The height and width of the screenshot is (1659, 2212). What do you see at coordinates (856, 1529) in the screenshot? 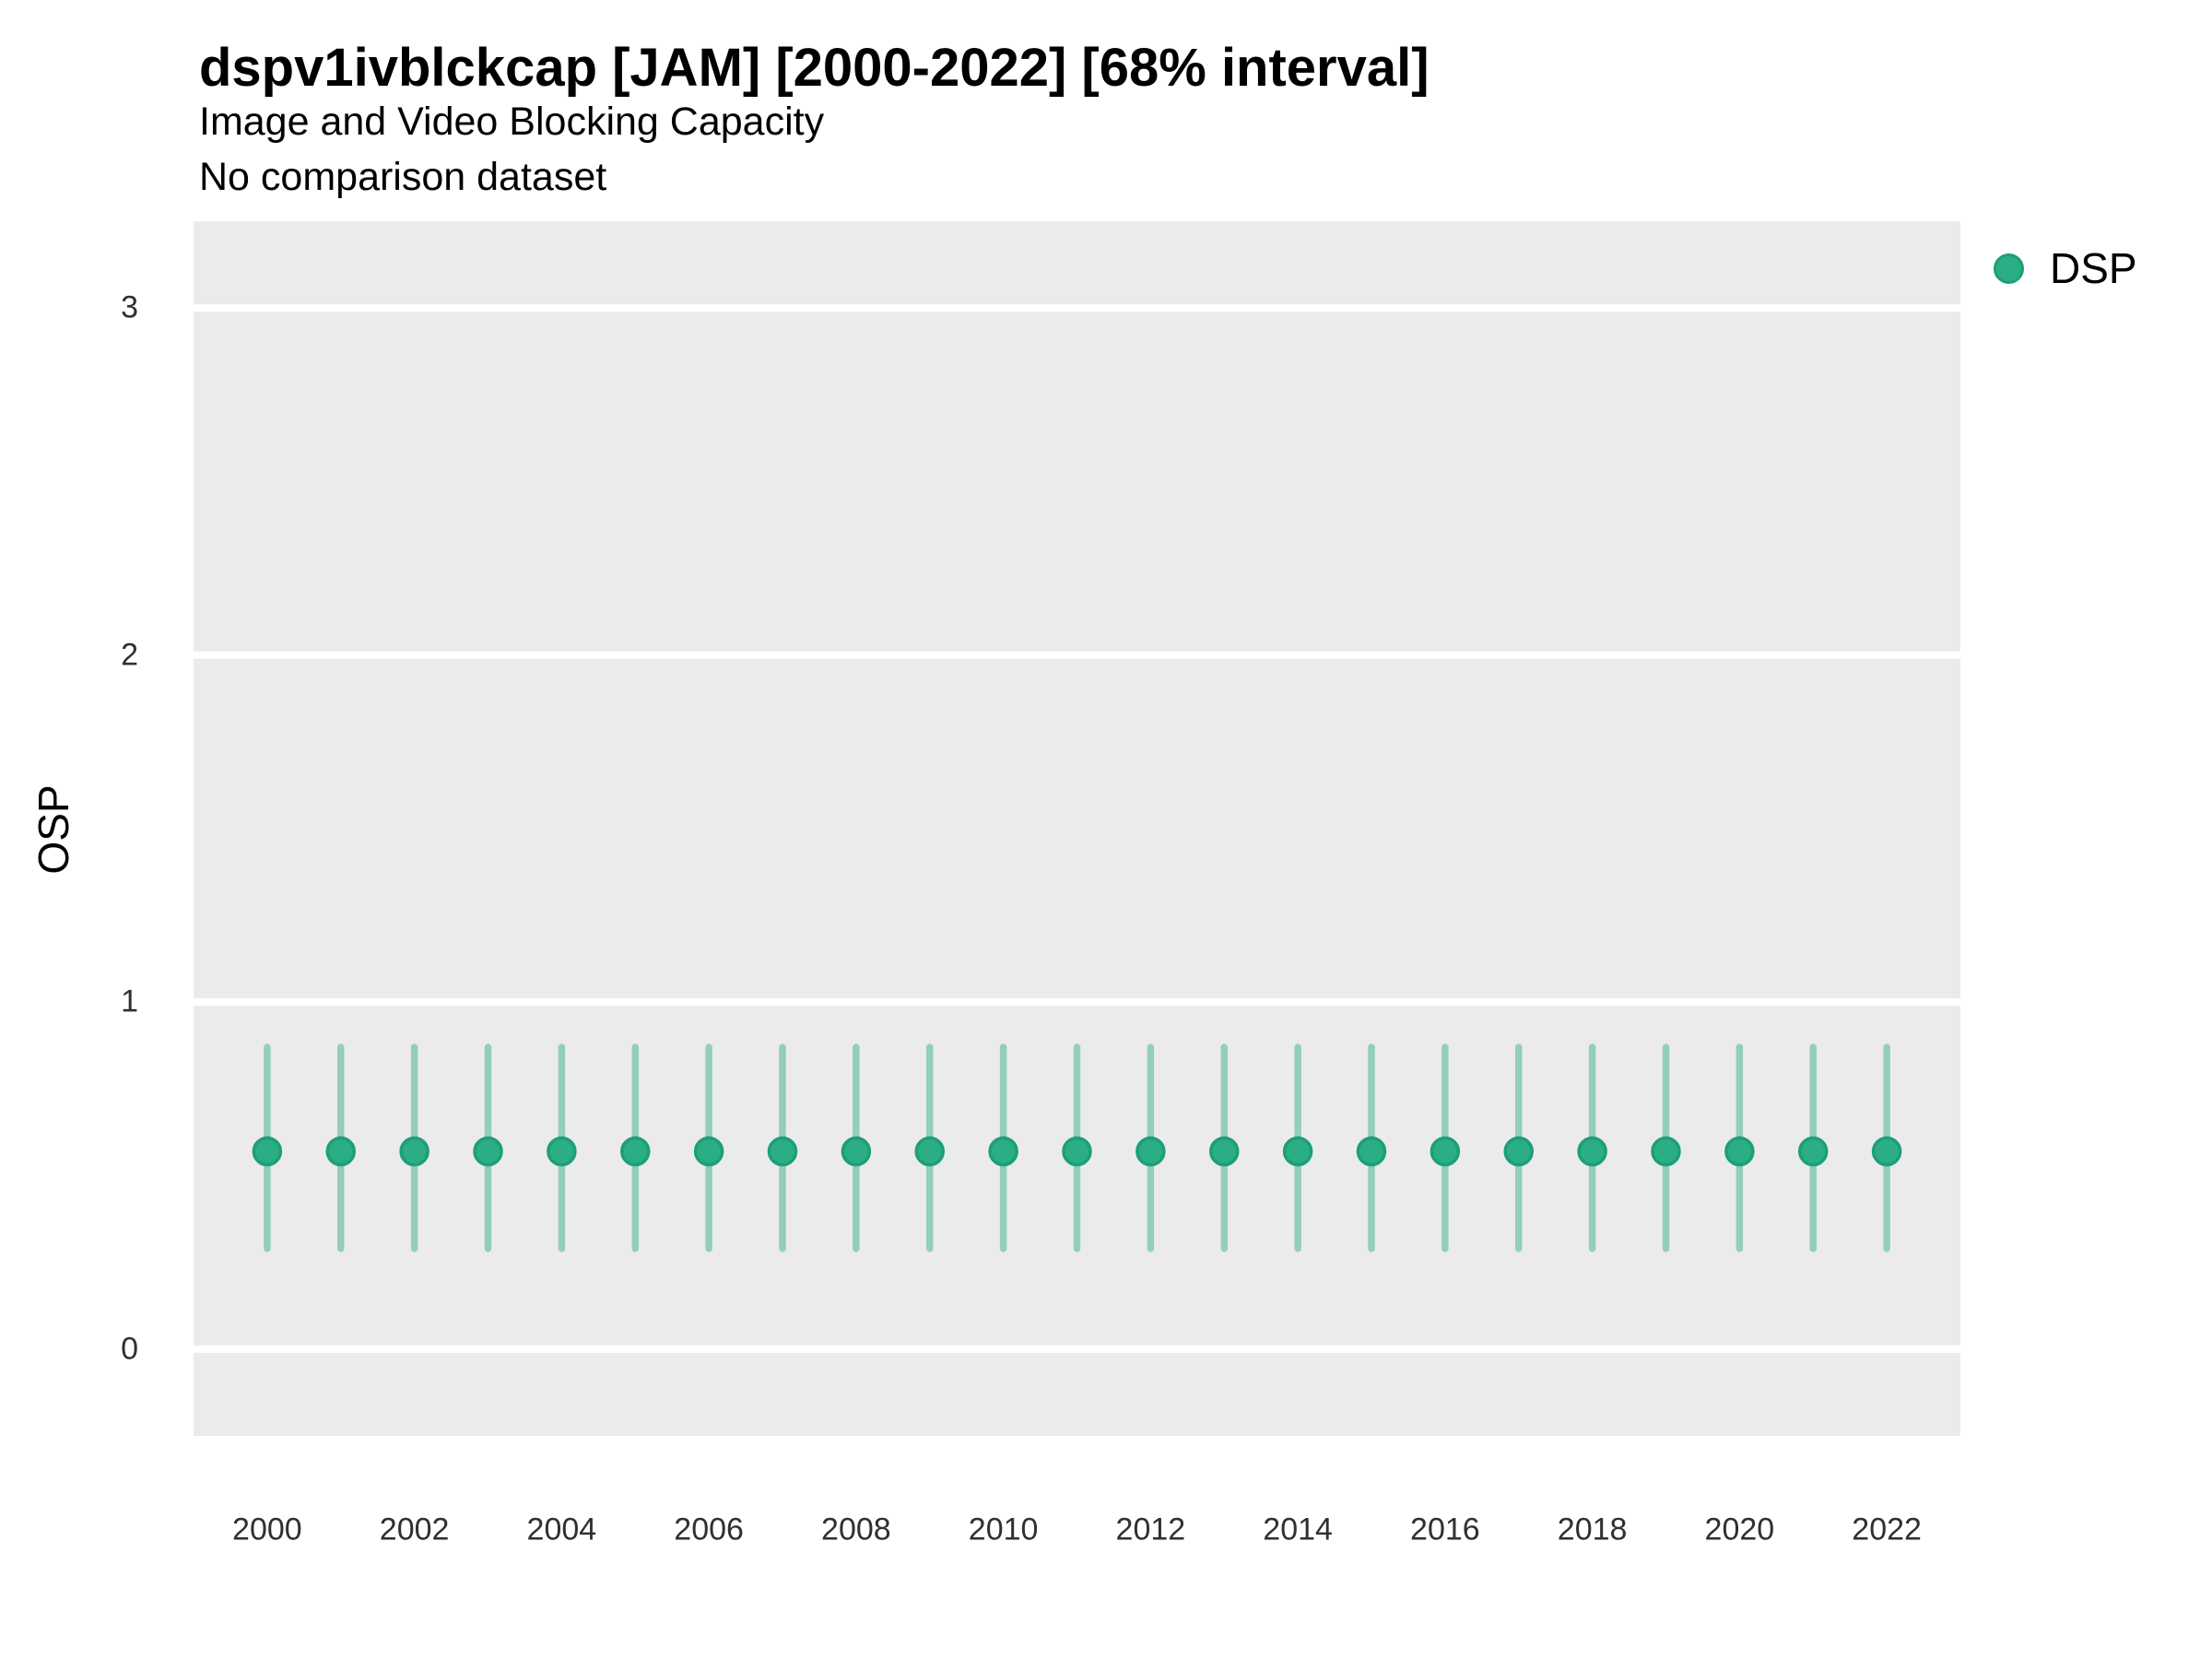
I see `x-tick-label: 2008` at bounding box center [856, 1529].